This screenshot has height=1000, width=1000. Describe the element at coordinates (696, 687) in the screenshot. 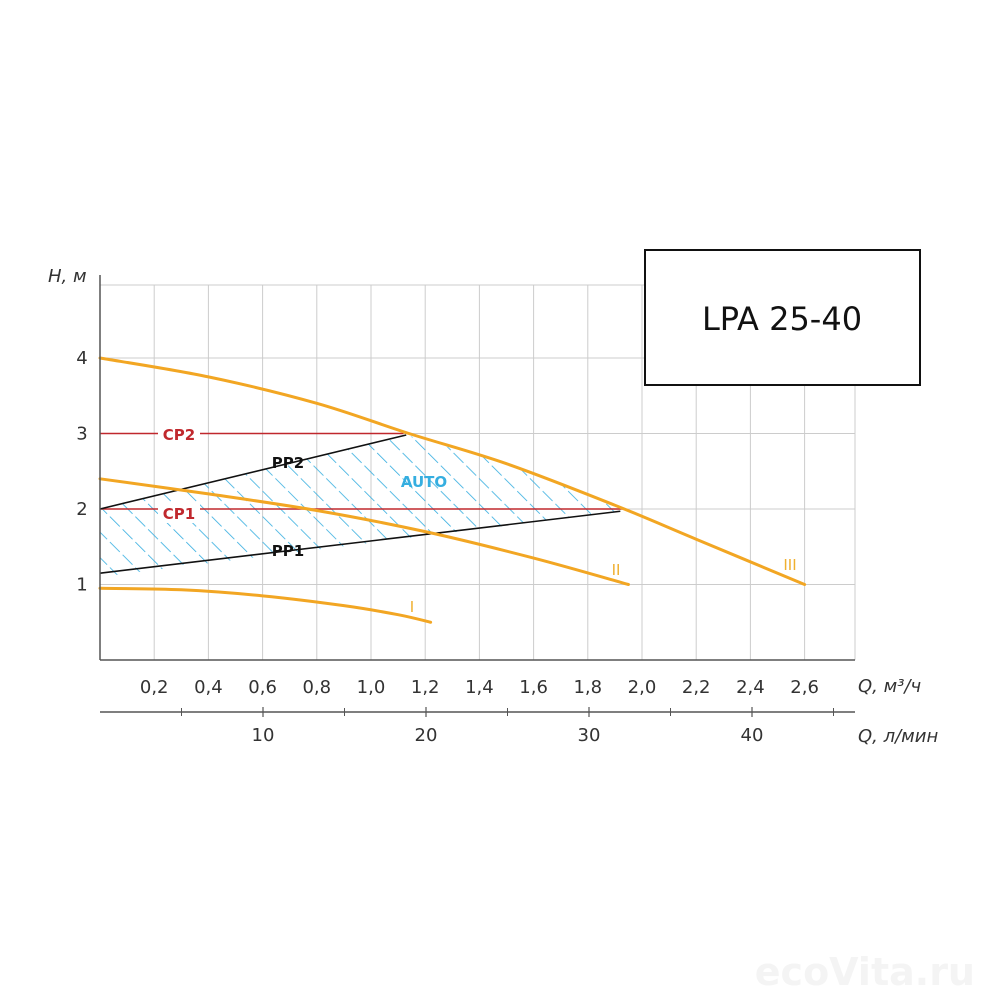

I see `x-tick-label: 2,2` at that location.